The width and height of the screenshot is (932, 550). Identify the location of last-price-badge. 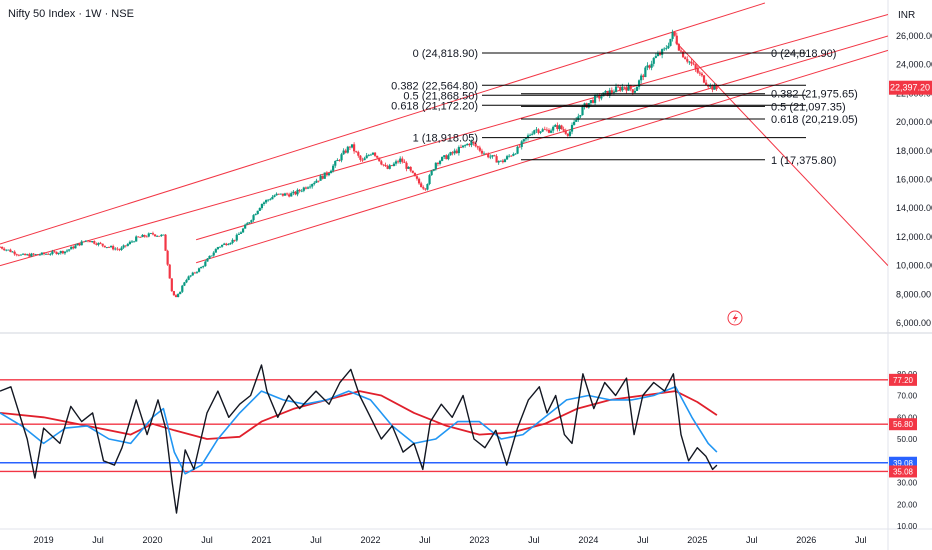
(910, 87).